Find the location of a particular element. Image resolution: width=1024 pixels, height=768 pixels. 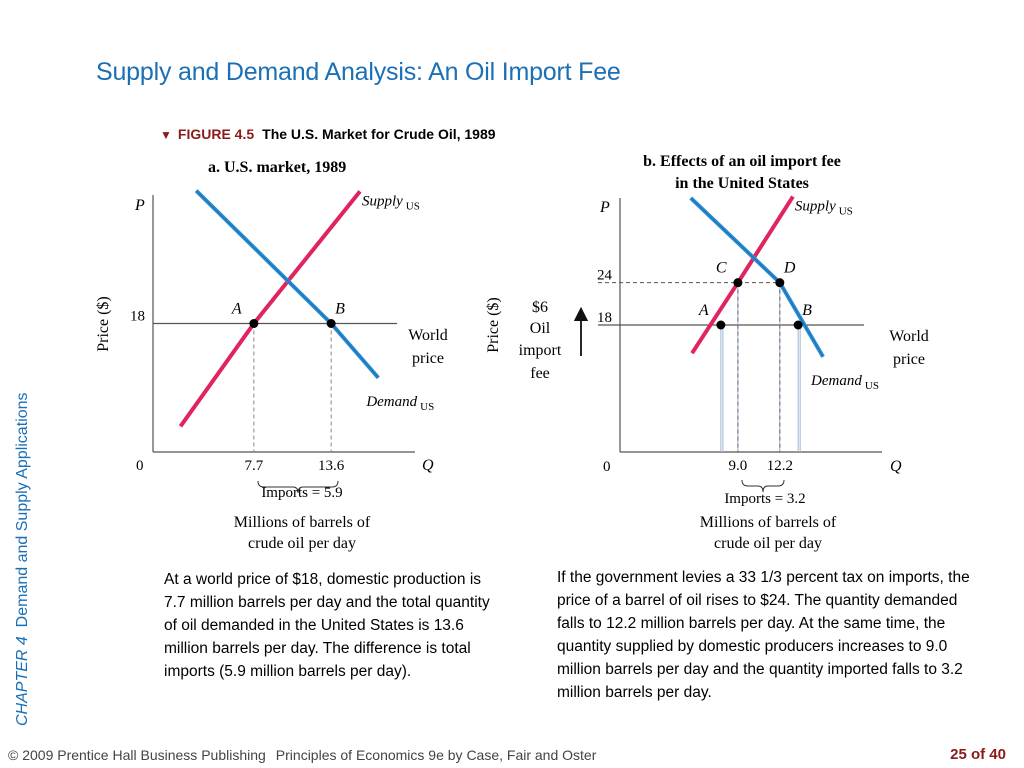

chart-a-world-price-label-2: price is located at coordinates (428, 358).